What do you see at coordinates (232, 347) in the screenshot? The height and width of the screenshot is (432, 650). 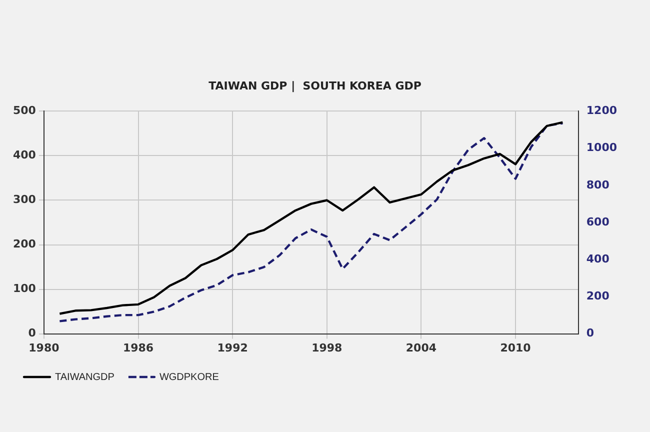 I see `x-tick-label: 1992` at bounding box center [232, 347].